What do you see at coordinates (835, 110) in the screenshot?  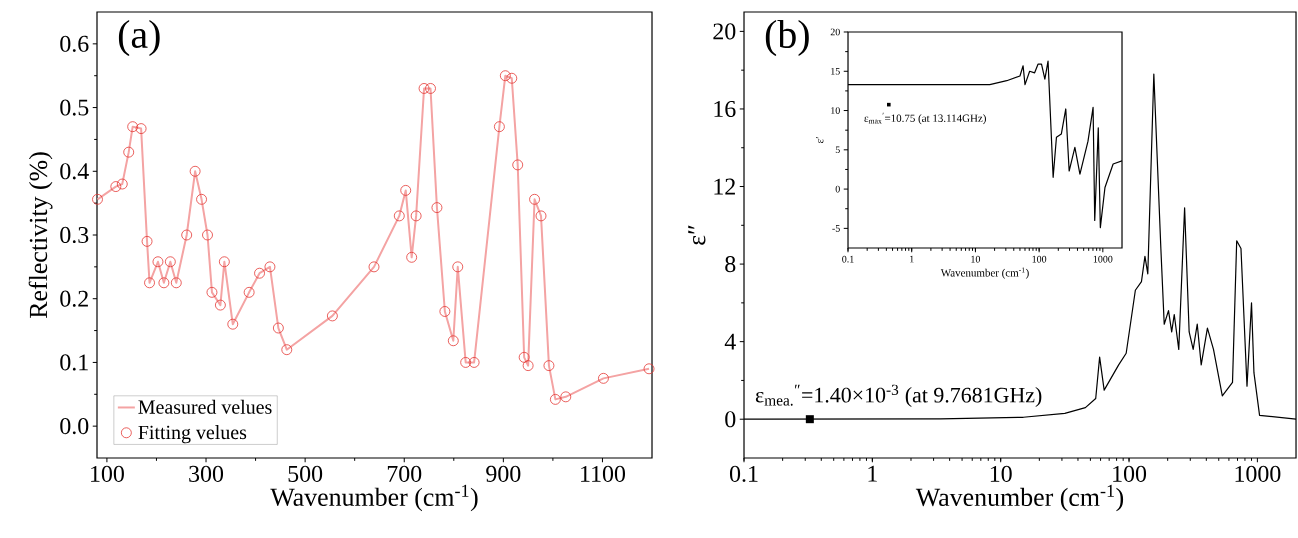 I see `y-tick-label: 10` at bounding box center [835, 110].